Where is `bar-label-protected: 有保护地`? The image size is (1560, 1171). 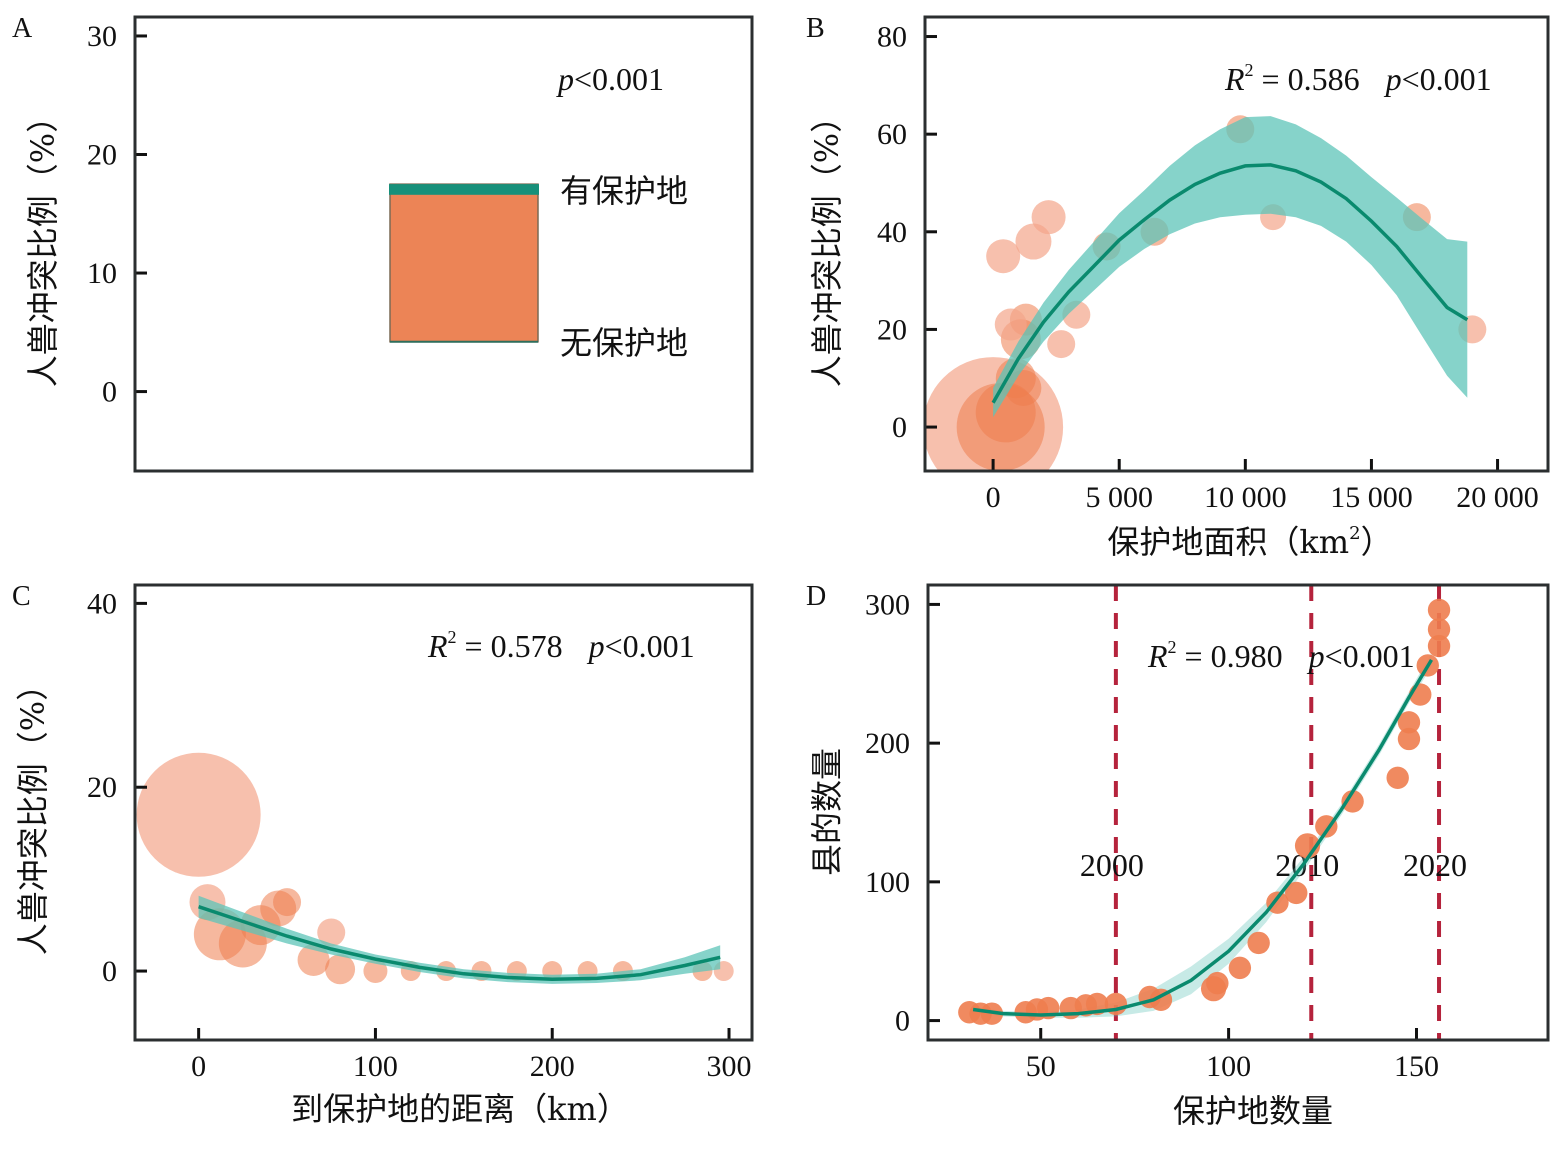 bar-label-protected: 有保护地 is located at coordinates (624, 191).